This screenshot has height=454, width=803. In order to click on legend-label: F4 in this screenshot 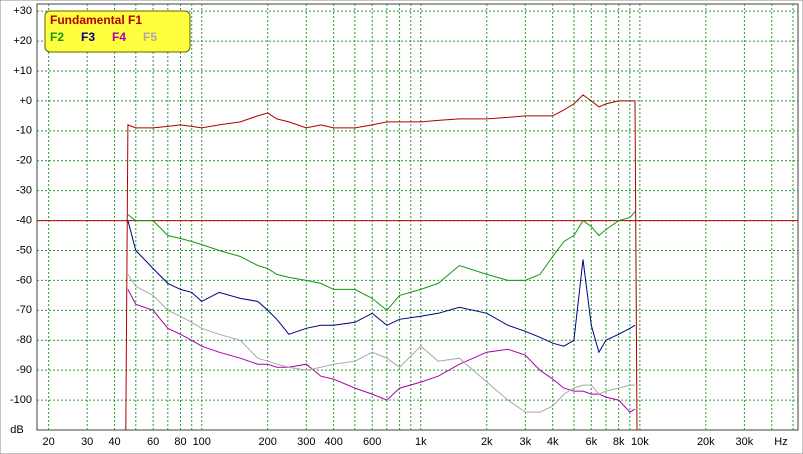, I will do `click(119, 37)`.